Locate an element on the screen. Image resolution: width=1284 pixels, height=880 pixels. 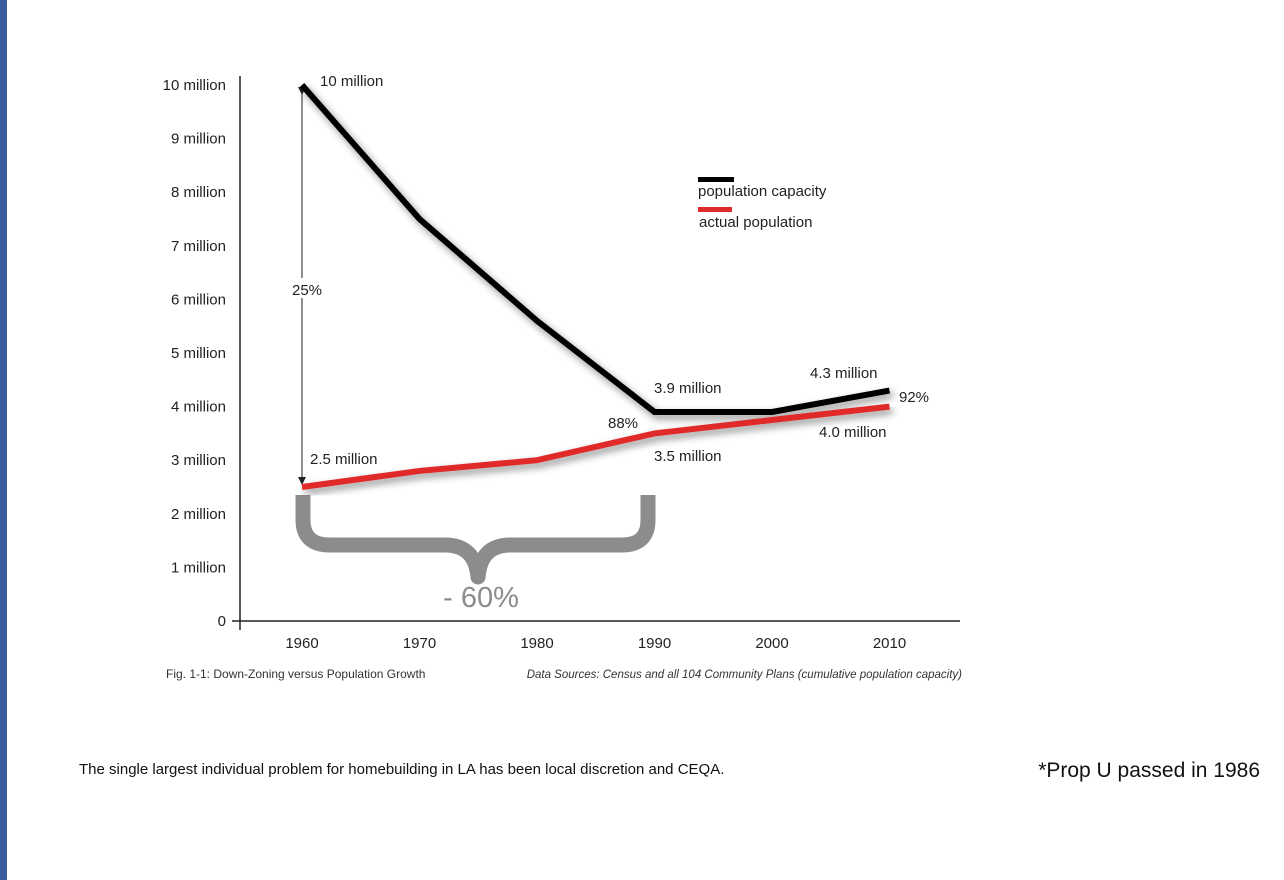
footer-note: *Prop U passed in 1986 is located at coordinates (1149, 770).